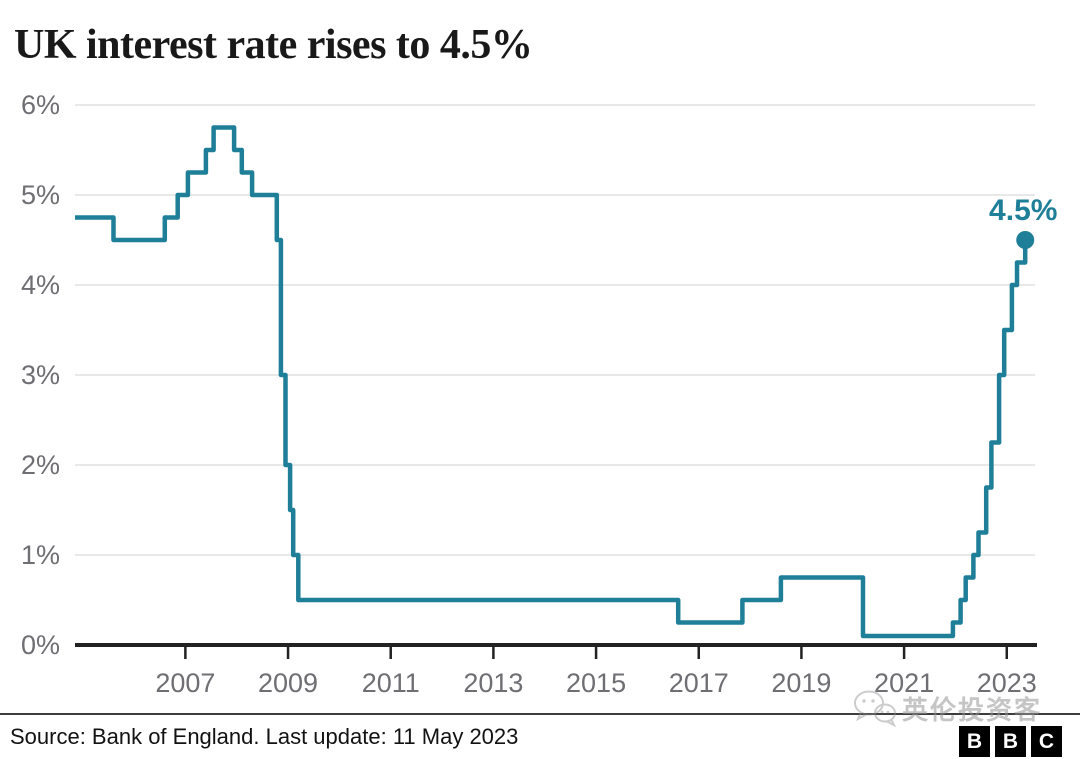 The width and height of the screenshot is (1080, 759). Describe the element at coordinates (40, 645) in the screenshot. I see `y-axis-label: 0%` at that location.